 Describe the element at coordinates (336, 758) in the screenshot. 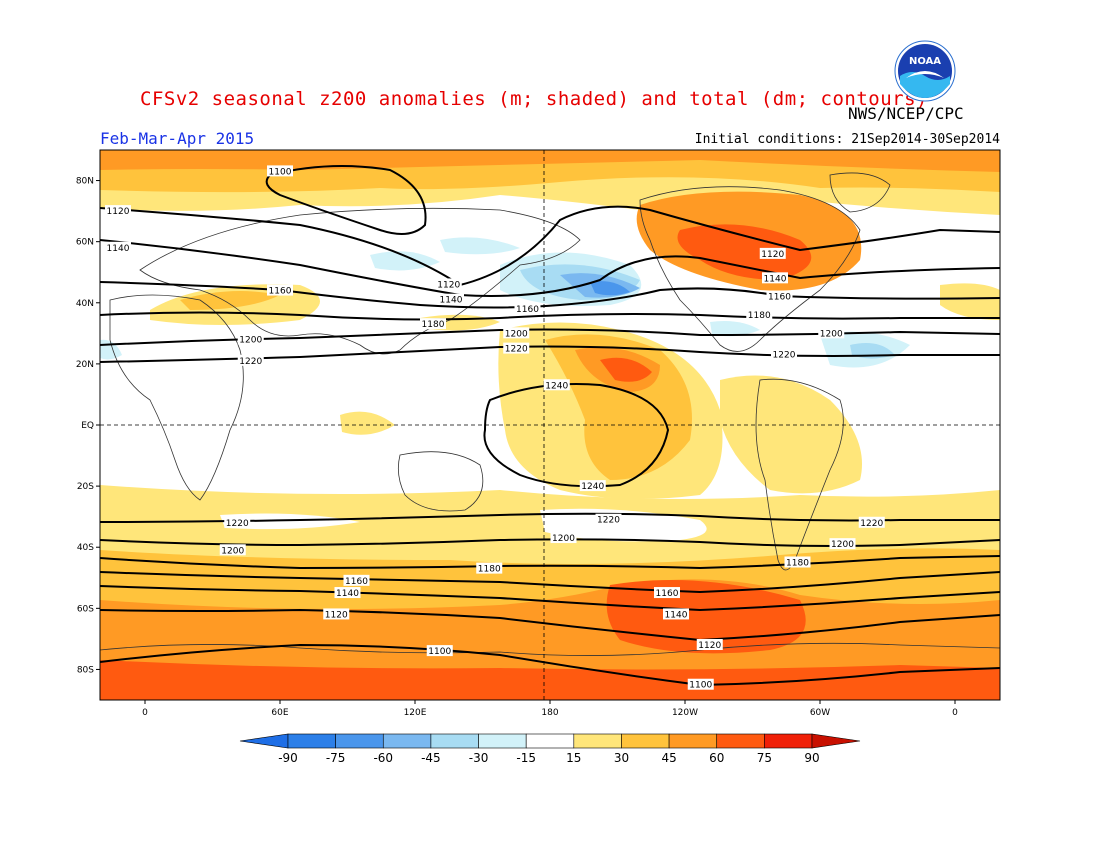

I see `colorbar-label: -75` at that location.